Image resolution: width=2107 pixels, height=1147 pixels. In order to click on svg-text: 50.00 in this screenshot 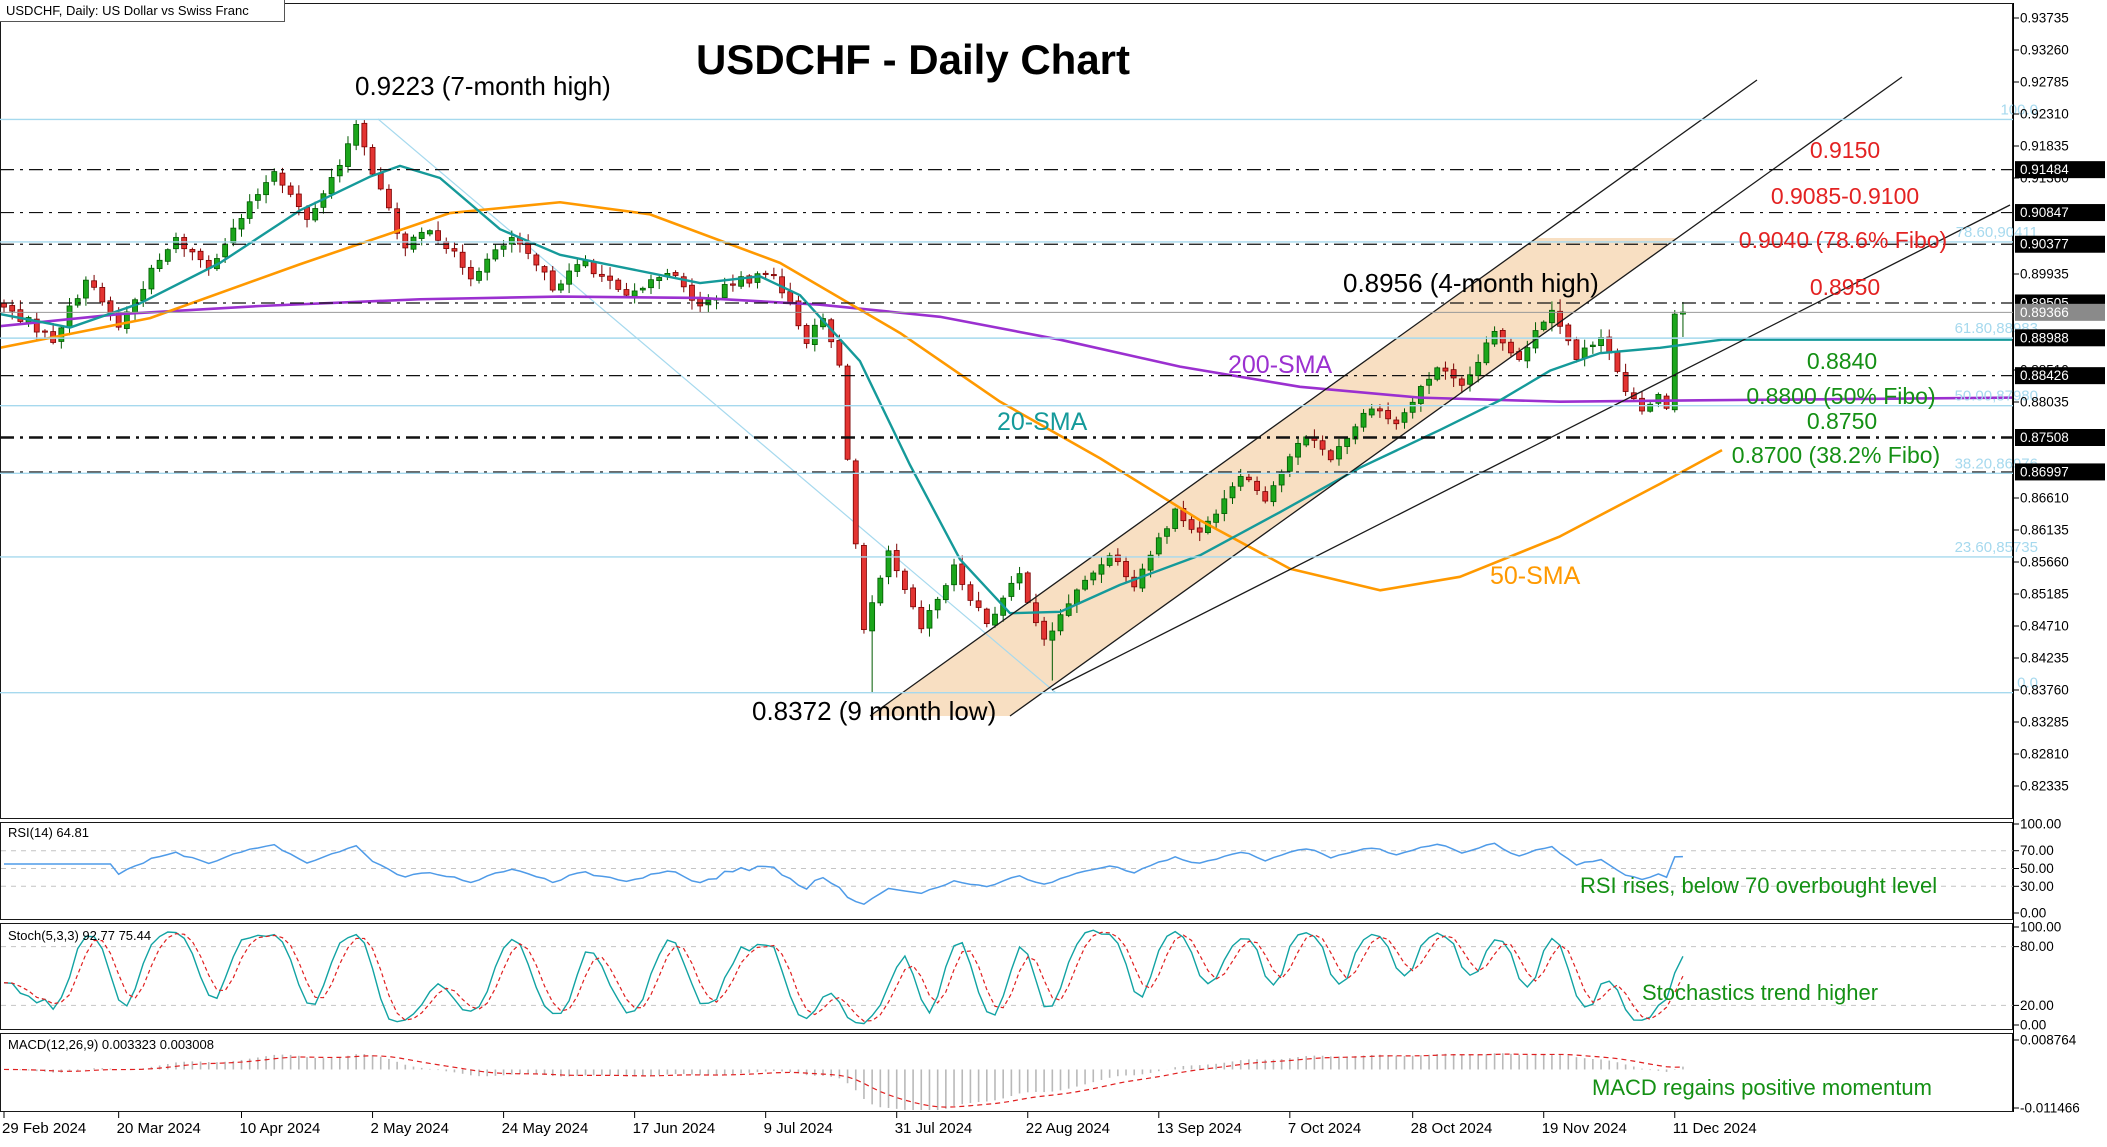, I will do `click(2037, 868)`.